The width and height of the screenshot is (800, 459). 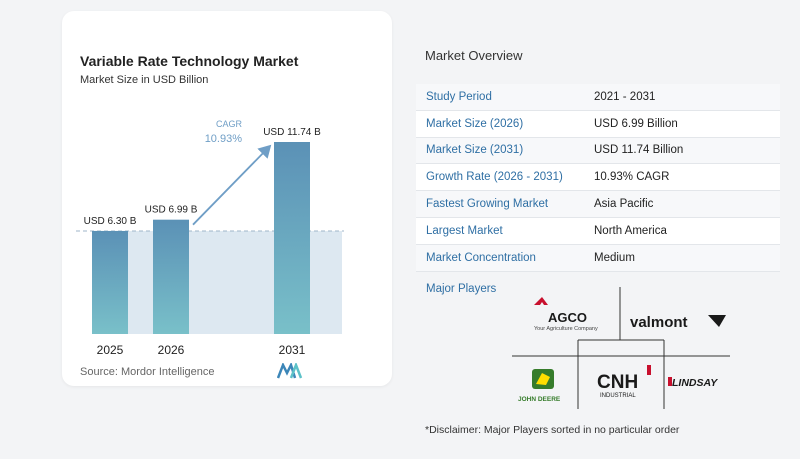 I want to click on overview-row: Study Period 2021 - 2031, so click(x=598, y=97).